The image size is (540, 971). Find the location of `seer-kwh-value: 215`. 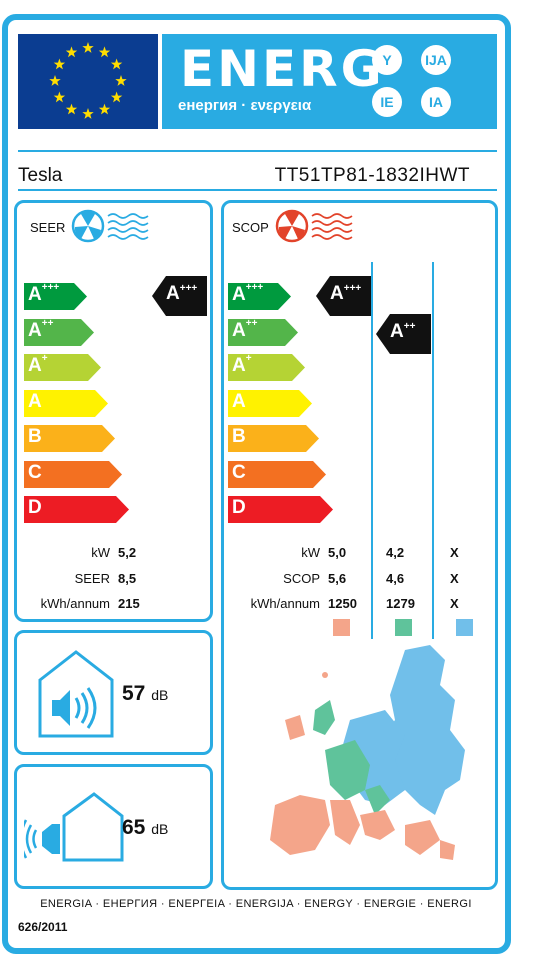

seer-kwh-value: 215 is located at coordinates (129, 603).